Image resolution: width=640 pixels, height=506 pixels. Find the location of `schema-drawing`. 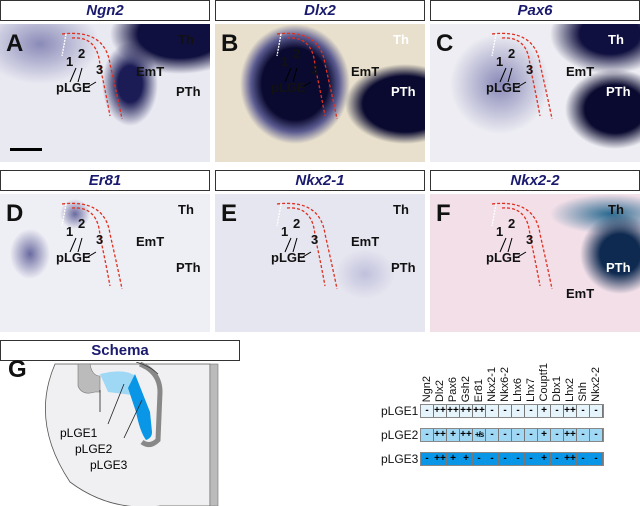

schema-drawing is located at coordinates (132, 434).